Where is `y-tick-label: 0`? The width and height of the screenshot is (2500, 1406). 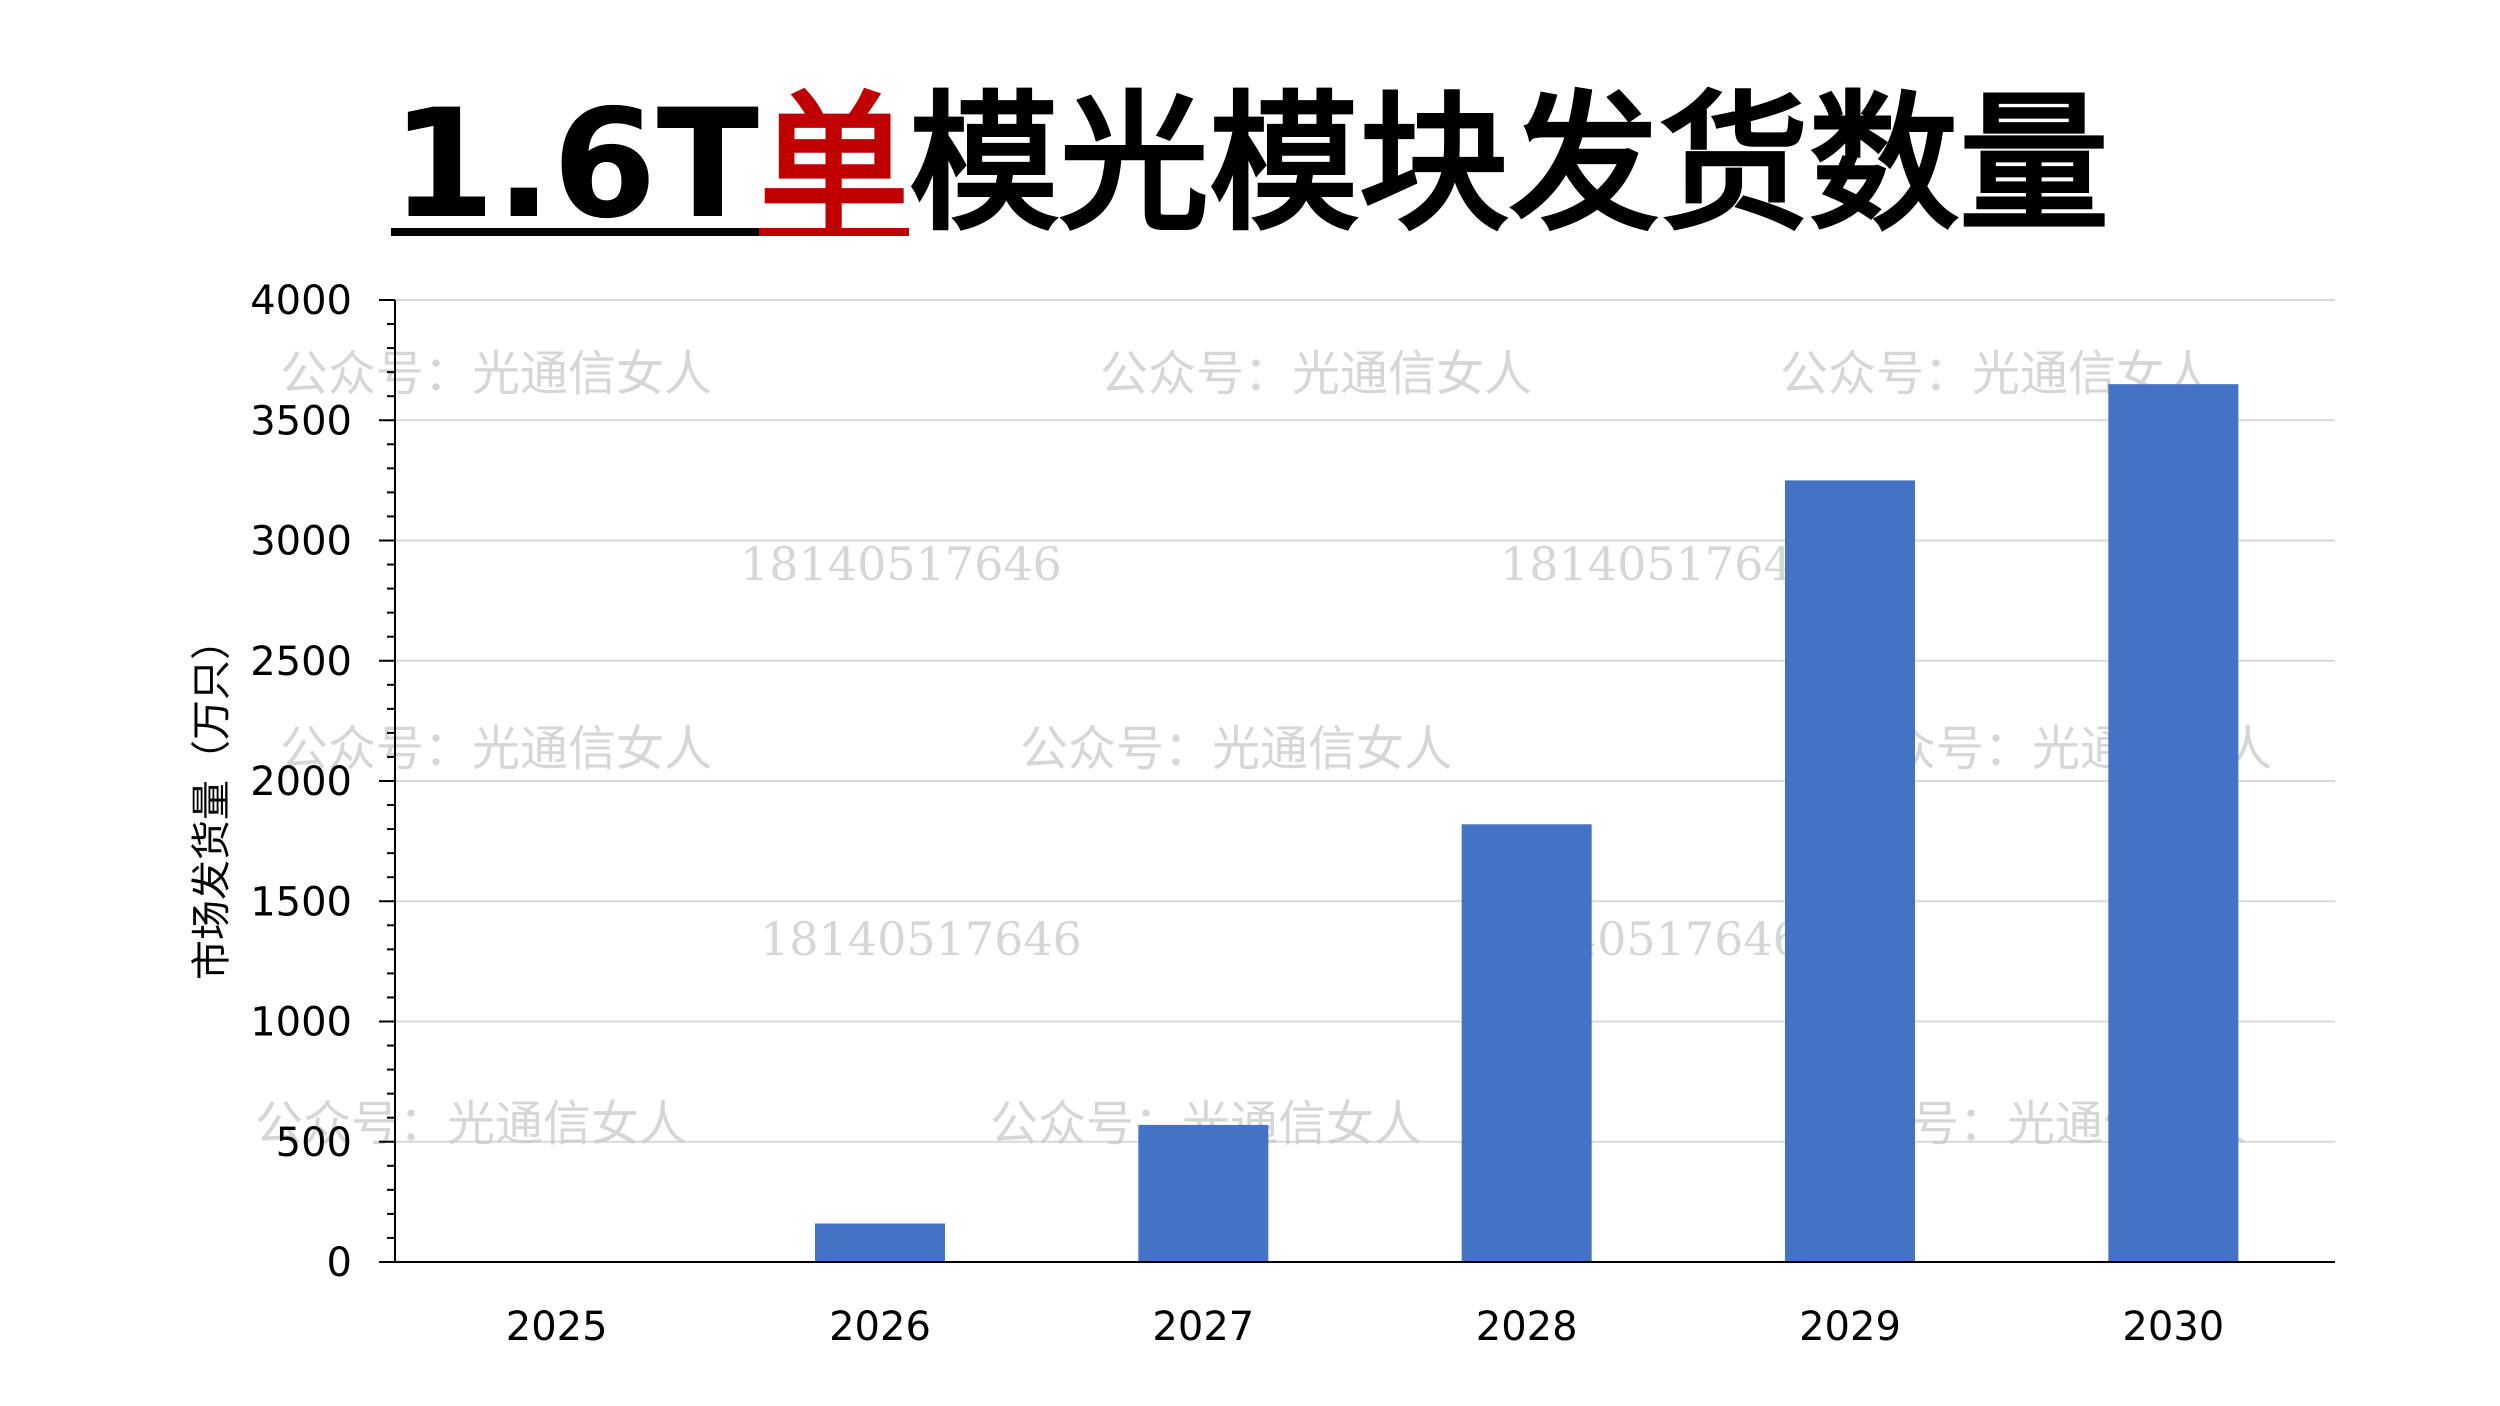
y-tick-label: 0 is located at coordinates (339, 1263).